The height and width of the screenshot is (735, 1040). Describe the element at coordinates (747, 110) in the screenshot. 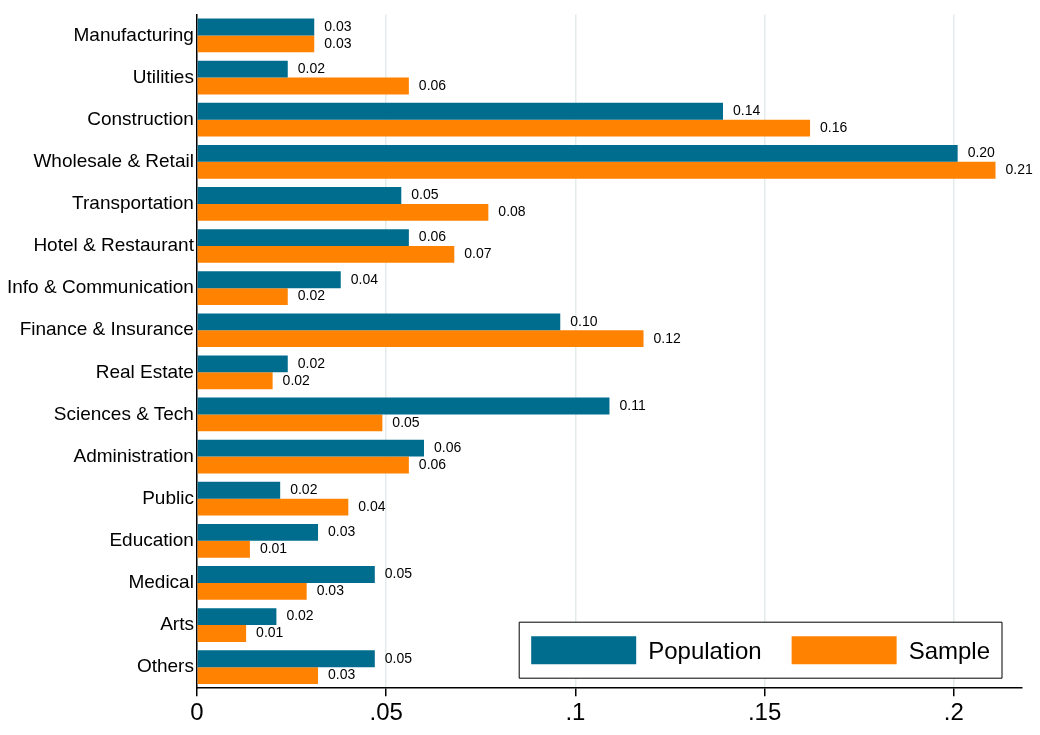

I see `data-label: 0.14` at that location.